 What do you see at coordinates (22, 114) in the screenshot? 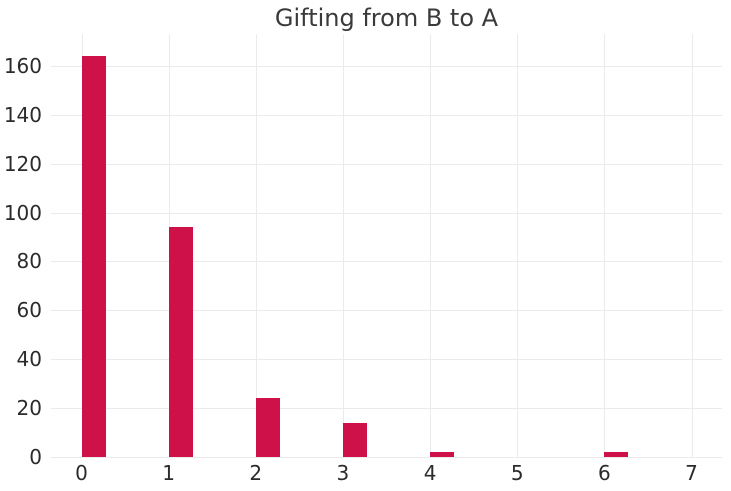
I see `y-tick-label-140: 140` at bounding box center [22, 114].